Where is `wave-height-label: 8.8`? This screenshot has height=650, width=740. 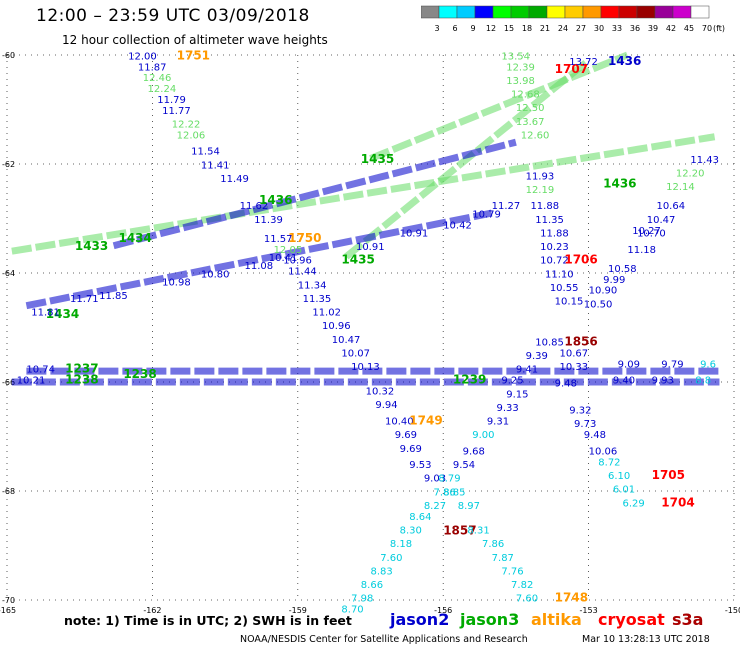
wave-height-label: 8.8 is located at coordinates (703, 381).